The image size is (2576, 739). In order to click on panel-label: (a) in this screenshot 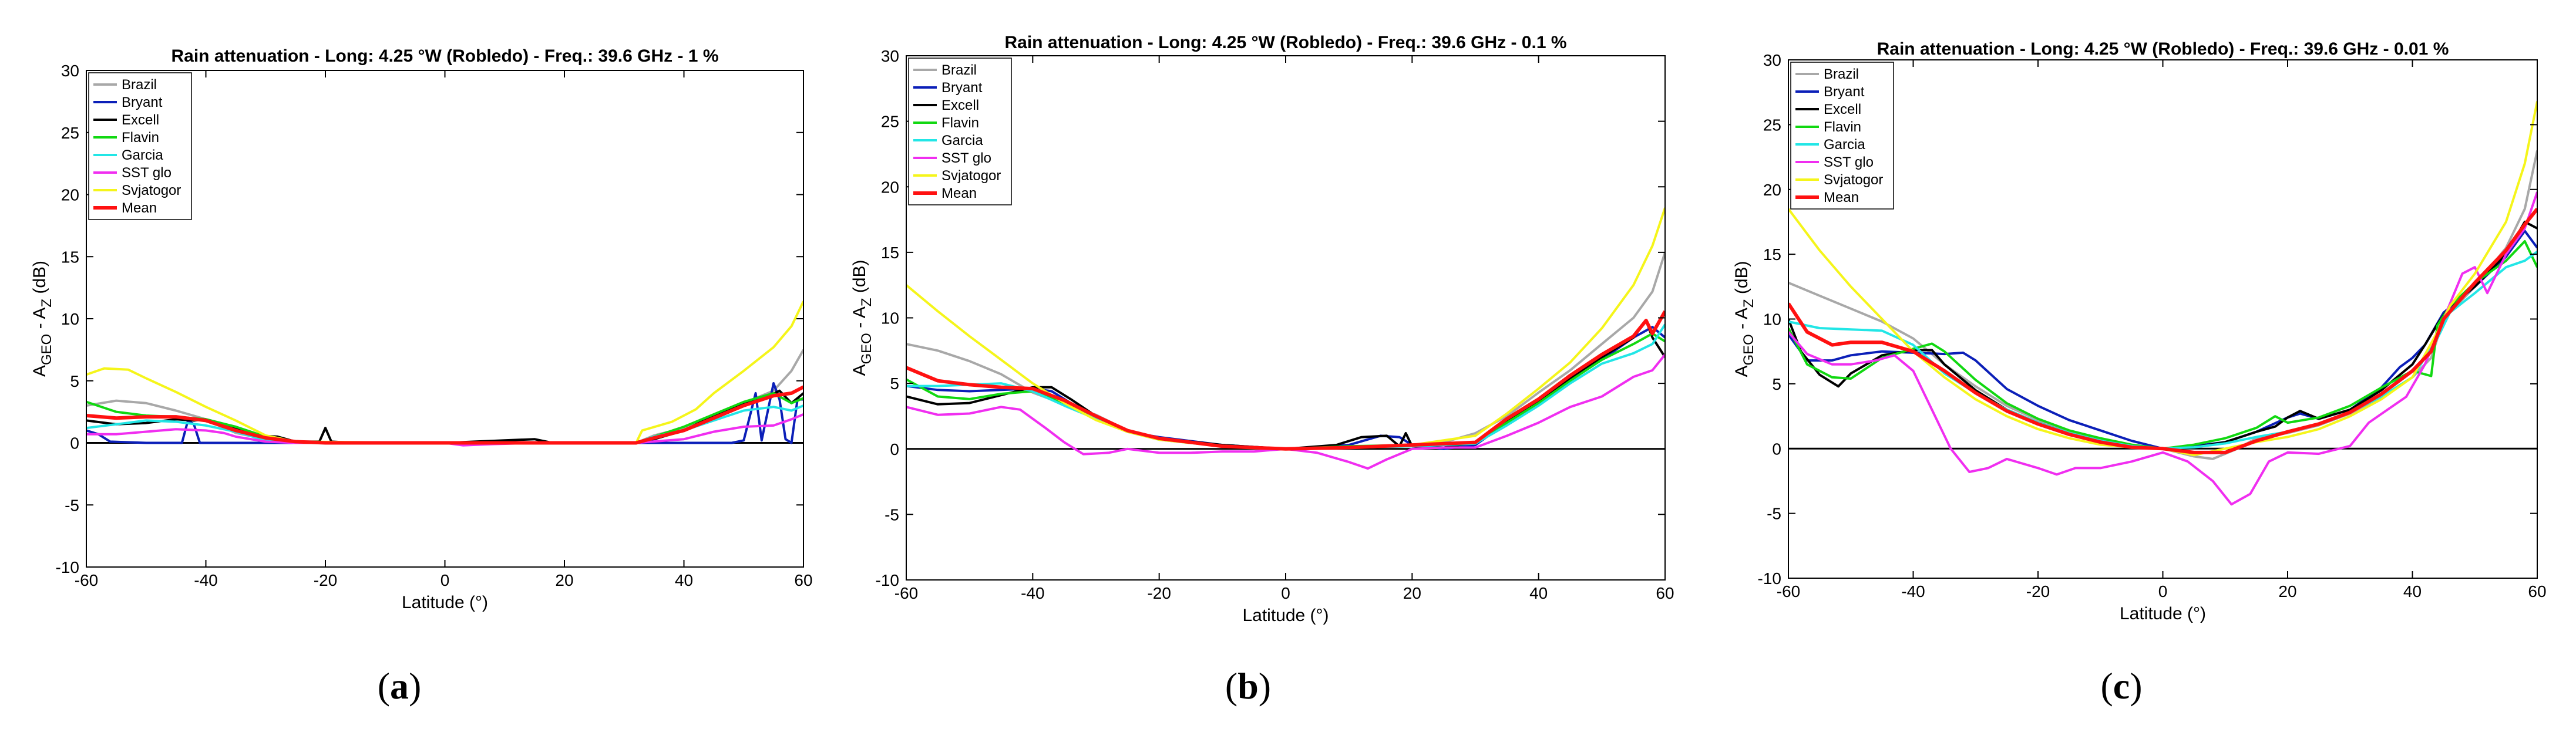, I will do `click(400, 686)`.